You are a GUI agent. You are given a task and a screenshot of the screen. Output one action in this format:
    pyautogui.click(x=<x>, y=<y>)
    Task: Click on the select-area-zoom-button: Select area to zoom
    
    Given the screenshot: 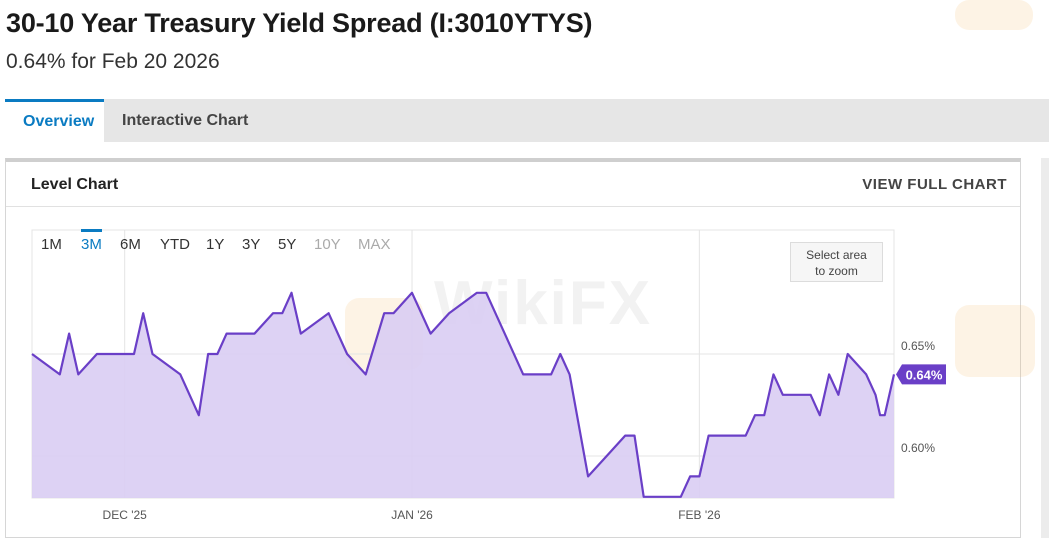 What is the action you would take?
    pyautogui.click(x=836, y=262)
    